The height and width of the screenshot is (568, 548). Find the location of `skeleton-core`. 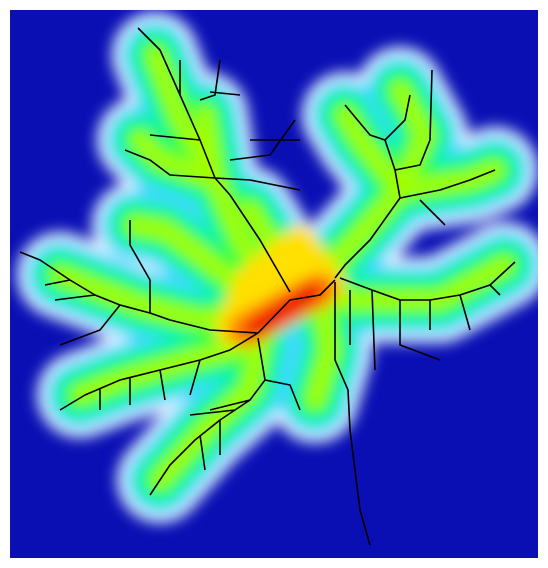

skeleton-core is located at coordinates (296, 306).